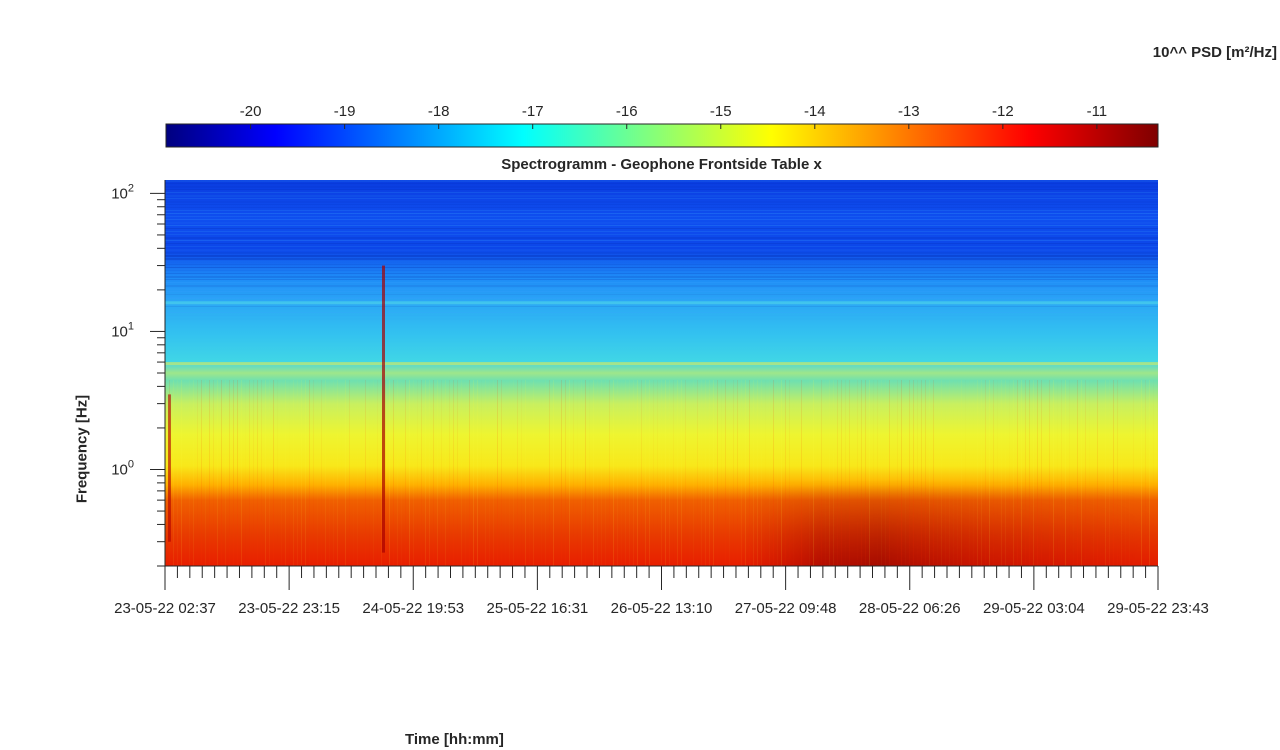 This screenshot has height=750, width=1280. Describe the element at coordinates (345, 111) in the screenshot. I see `colorbar-tick-label: -19` at that location.